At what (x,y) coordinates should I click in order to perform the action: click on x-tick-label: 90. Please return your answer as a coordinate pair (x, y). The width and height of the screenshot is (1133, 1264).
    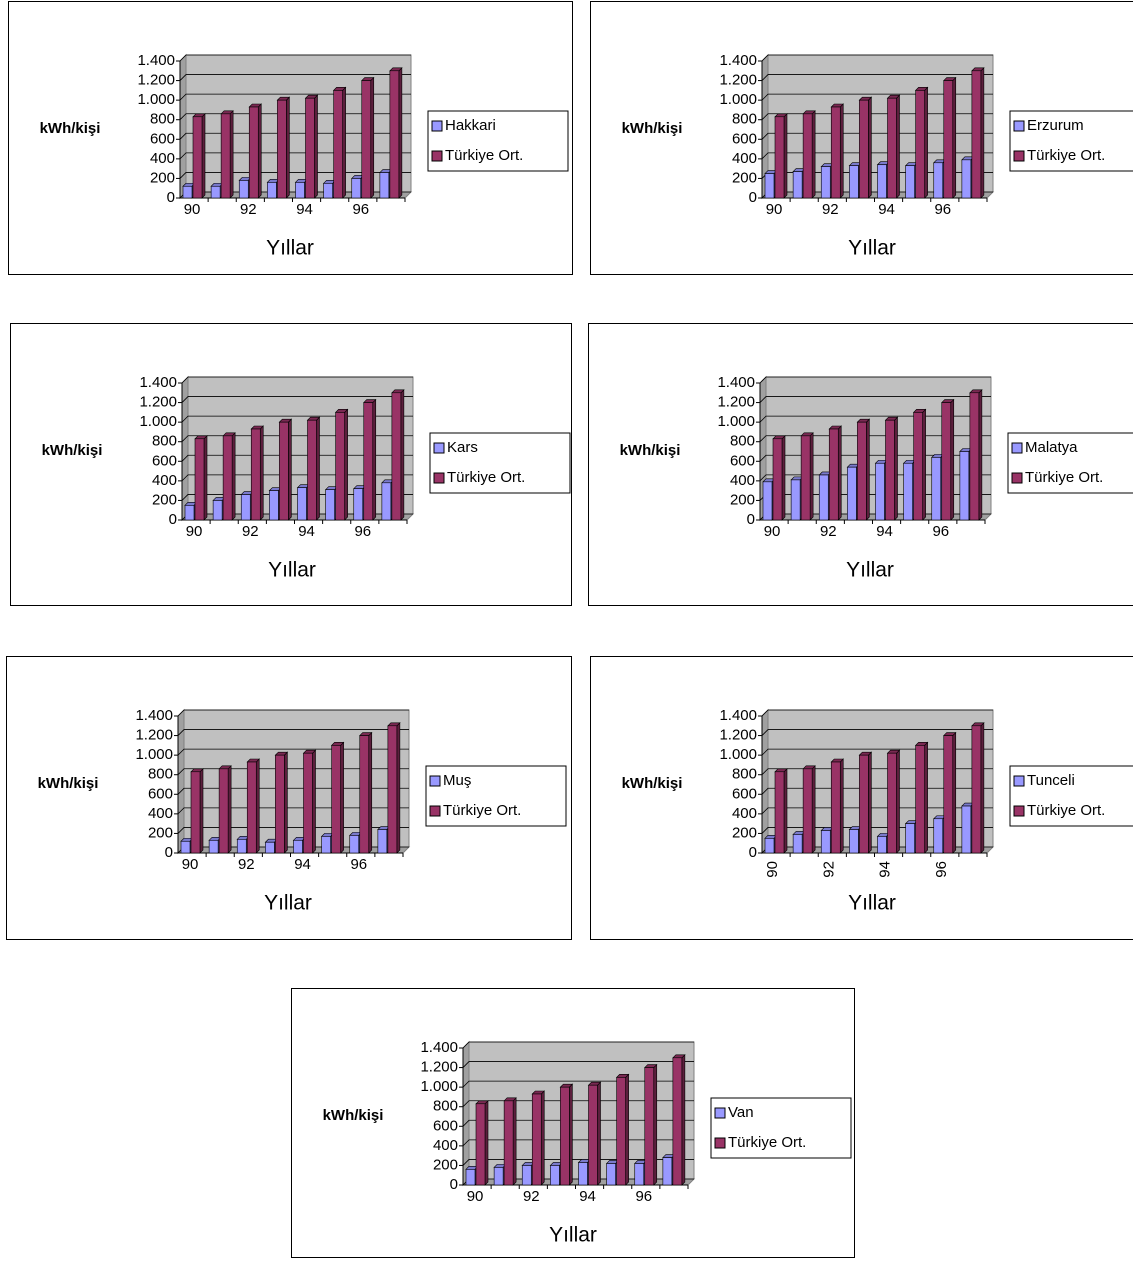
    Looking at the image, I should click on (774, 209).